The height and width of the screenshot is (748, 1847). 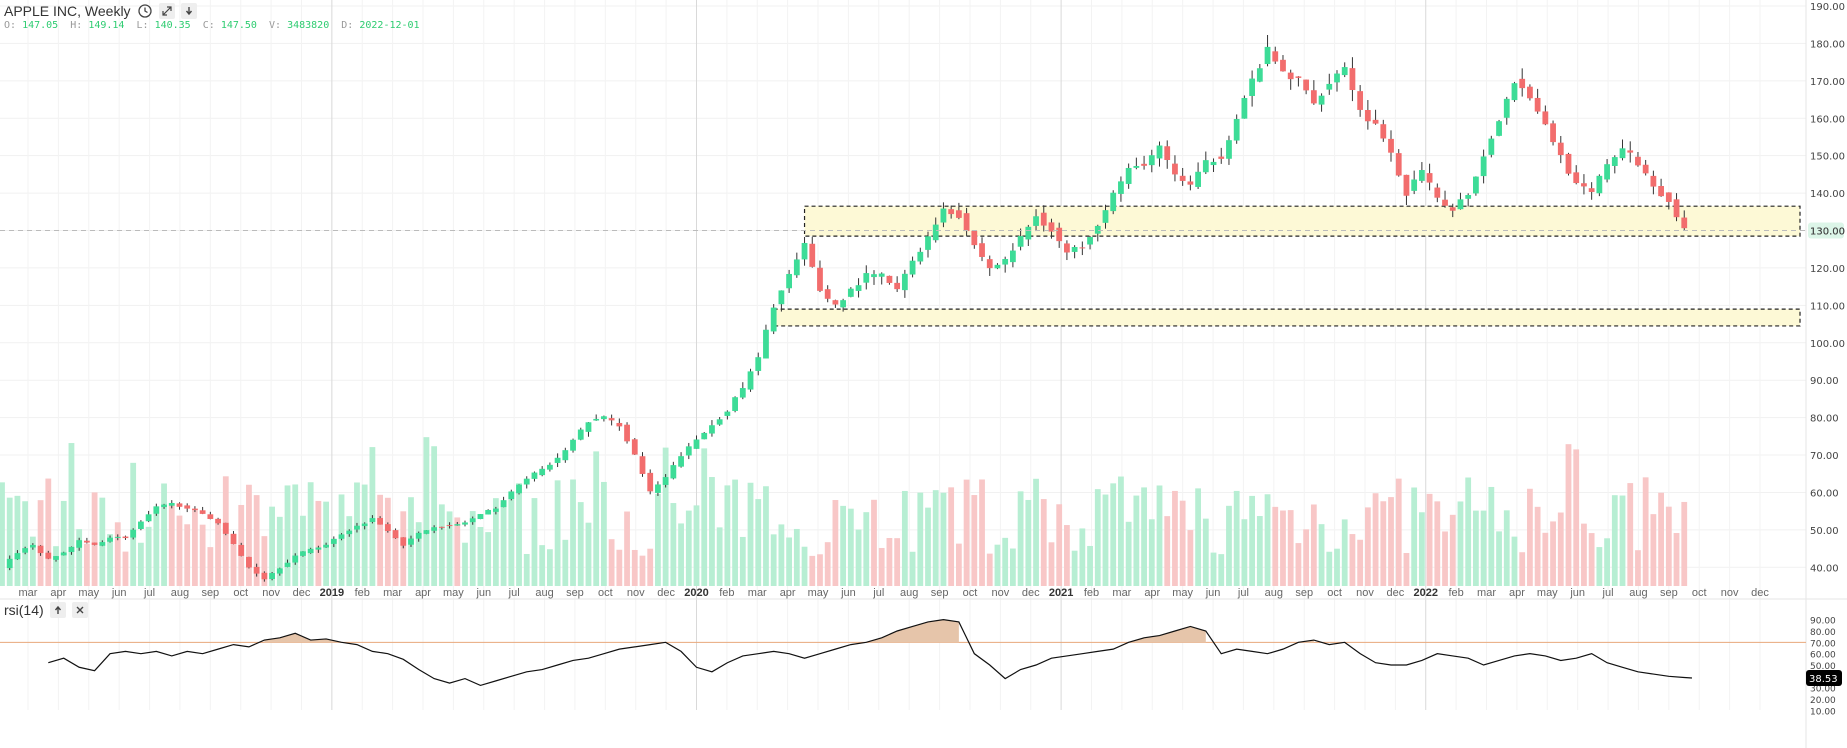 What do you see at coordinates (46, 610) in the screenshot?
I see `rsi-header: rsi(14)` at bounding box center [46, 610].